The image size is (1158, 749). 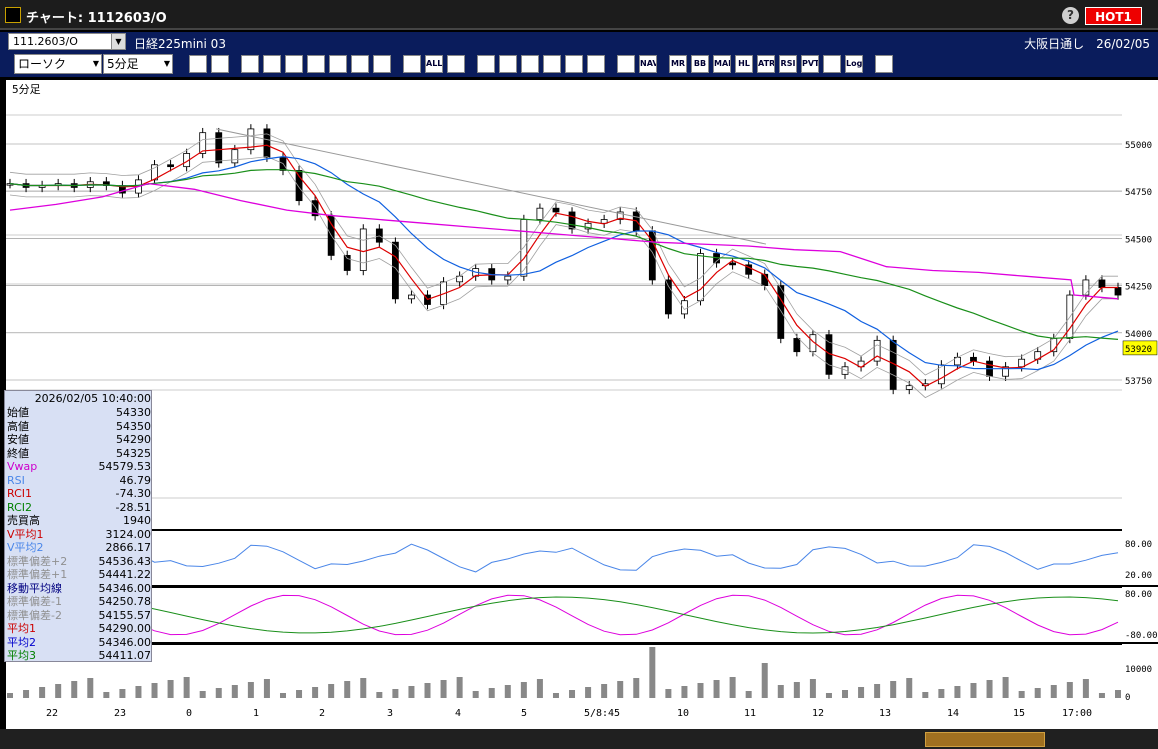 What do you see at coordinates (189, 713) in the screenshot?
I see `time-tick-label: 0` at bounding box center [189, 713].